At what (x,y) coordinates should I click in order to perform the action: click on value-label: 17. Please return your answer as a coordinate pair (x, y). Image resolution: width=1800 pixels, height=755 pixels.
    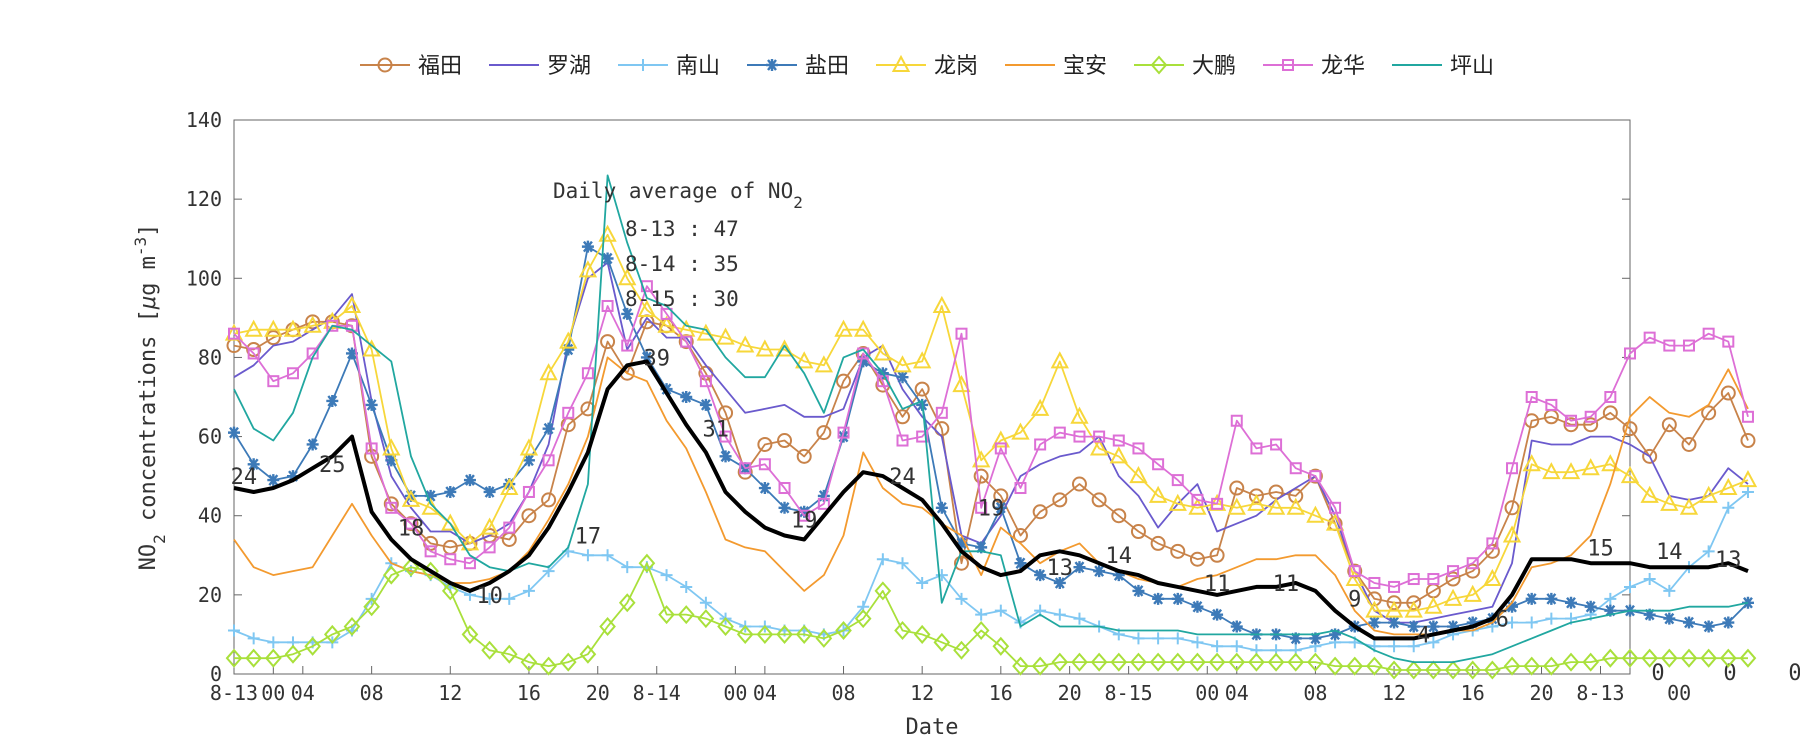
    Looking at the image, I should click on (588, 536).